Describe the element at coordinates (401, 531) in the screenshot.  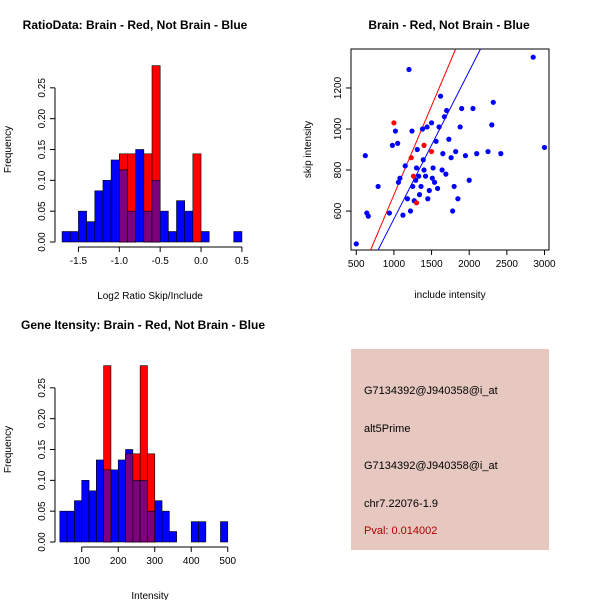
I see `p-value: Pval: 0.014002` at that location.